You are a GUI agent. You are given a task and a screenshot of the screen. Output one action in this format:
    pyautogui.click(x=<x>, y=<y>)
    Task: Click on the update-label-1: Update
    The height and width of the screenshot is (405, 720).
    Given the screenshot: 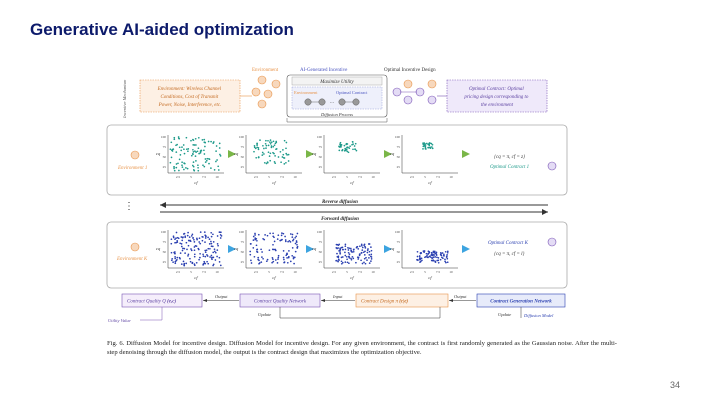 What is the action you would take?
    pyautogui.click(x=264, y=314)
    